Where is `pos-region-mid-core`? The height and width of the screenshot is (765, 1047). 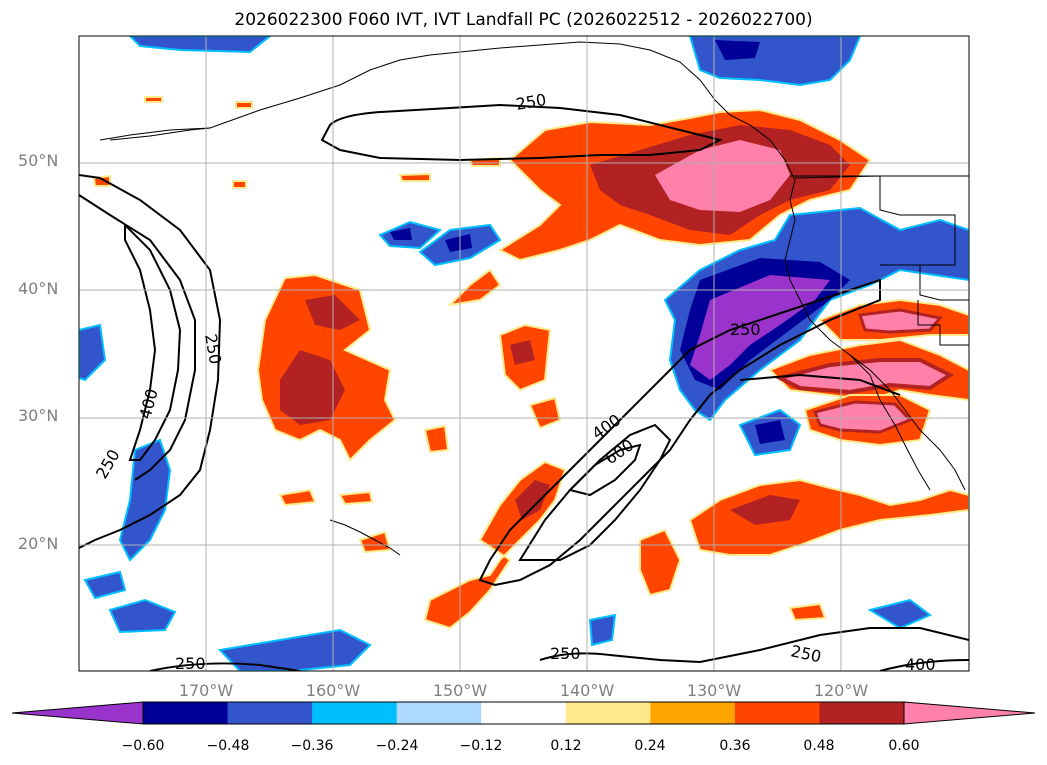 pos-region-mid-core is located at coordinates (522, 352).